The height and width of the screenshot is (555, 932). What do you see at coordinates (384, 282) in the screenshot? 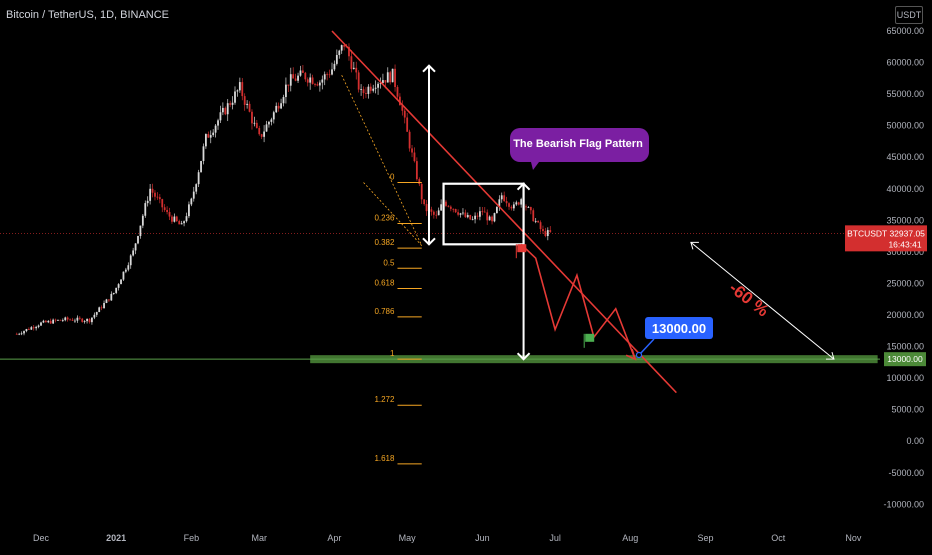
I see `fib-level-label: 0.618` at bounding box center [384, 282].